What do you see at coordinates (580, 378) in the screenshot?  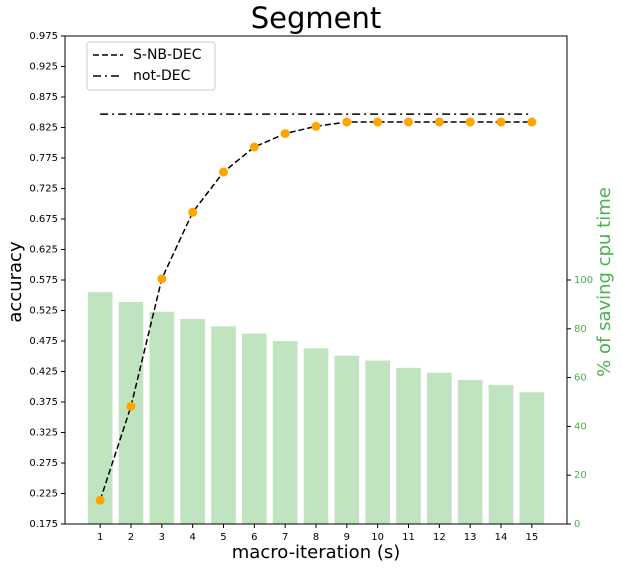 I see `y2-tick-label: 60` at bounding box center [580, 378].